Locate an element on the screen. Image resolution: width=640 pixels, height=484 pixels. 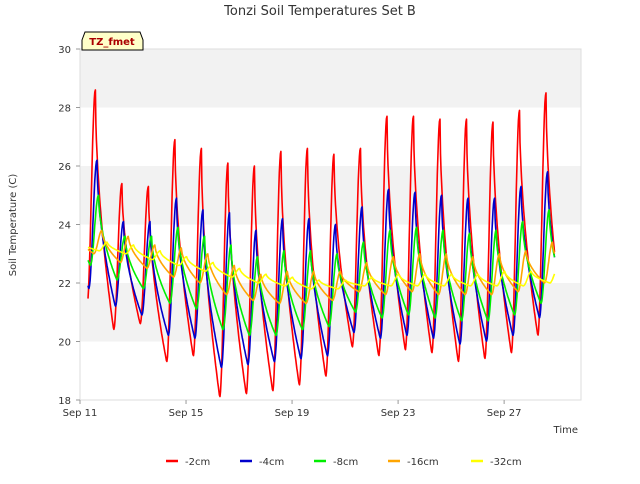
x-tick-label: Sep 15 is located at coordinates (186, 413).